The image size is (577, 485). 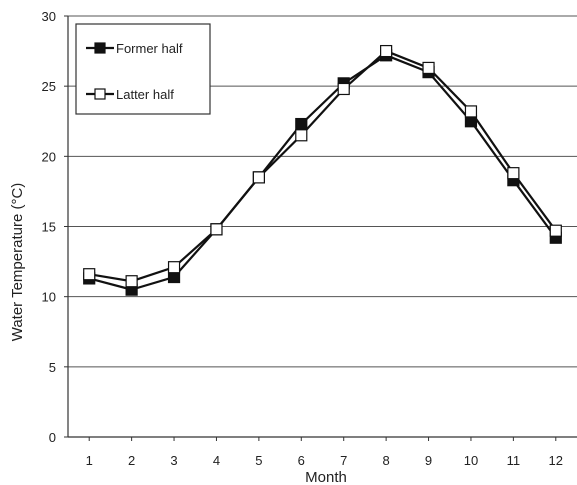 What do you see at coordinates (301, 460) in the screenshot?
I see `x-tick-label: 6` at bounding box center [301, 460].